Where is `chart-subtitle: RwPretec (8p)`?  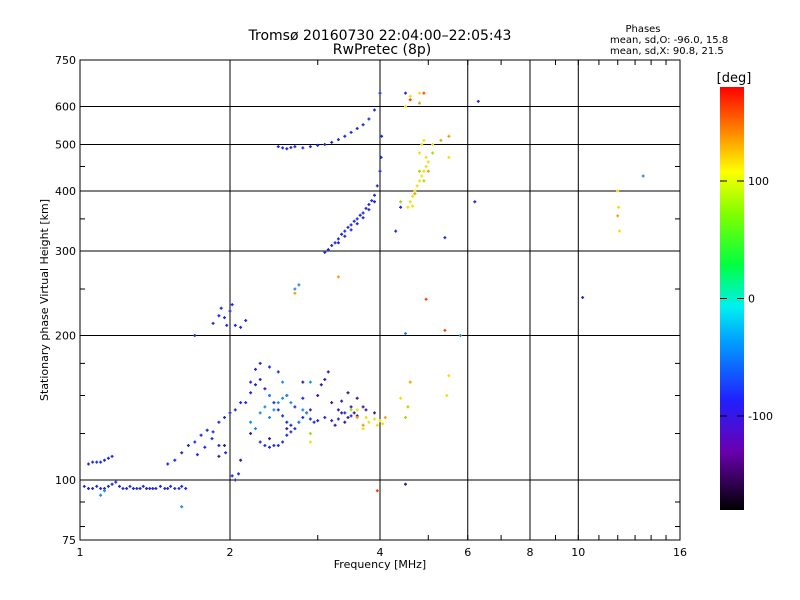 chart-subtitle: RwPretec (8p) is located at coordinates (382, 50).